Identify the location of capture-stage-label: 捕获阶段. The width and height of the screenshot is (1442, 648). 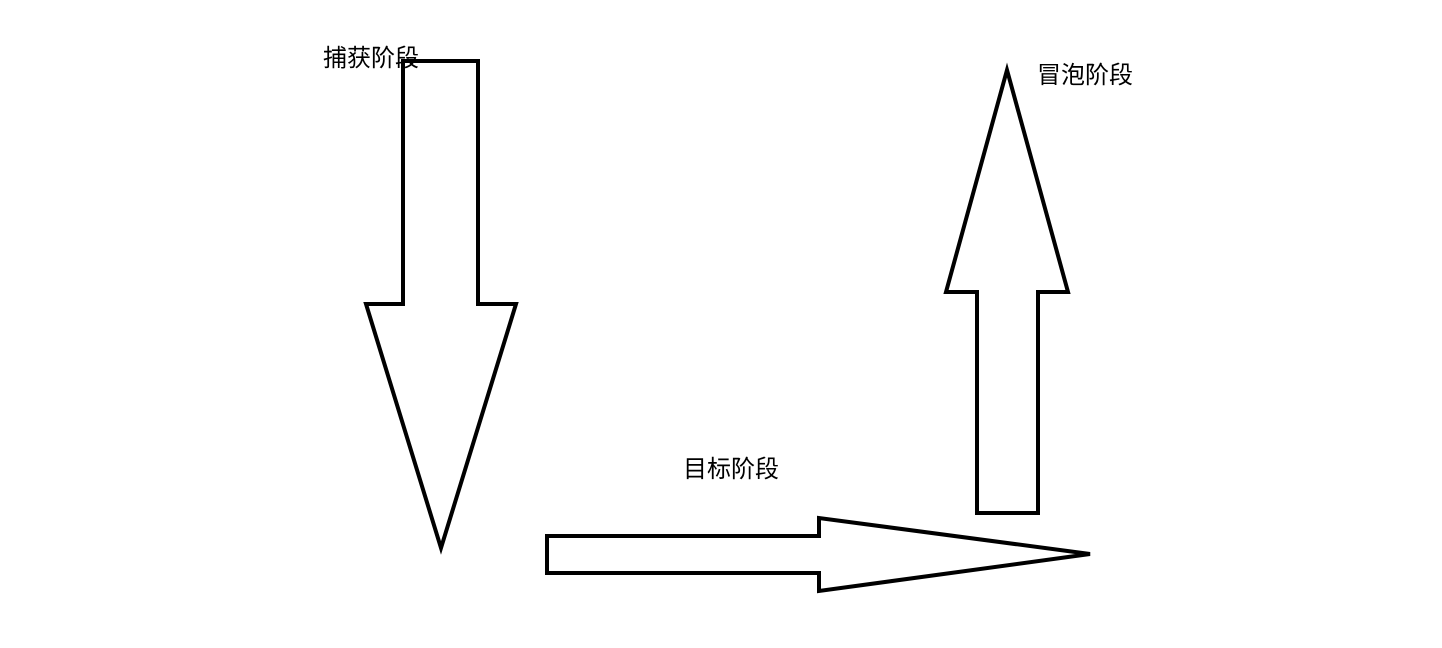
(371, 58).